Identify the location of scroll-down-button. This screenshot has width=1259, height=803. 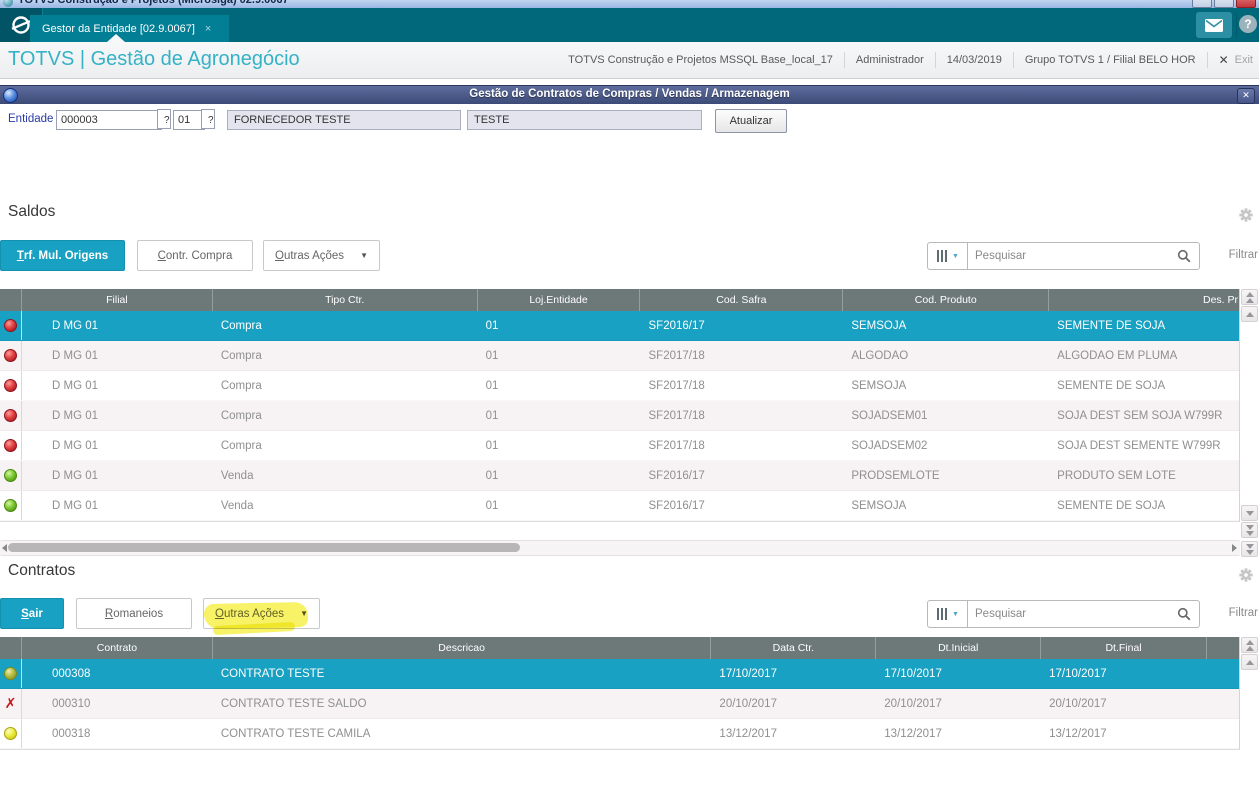
(1249, 513).